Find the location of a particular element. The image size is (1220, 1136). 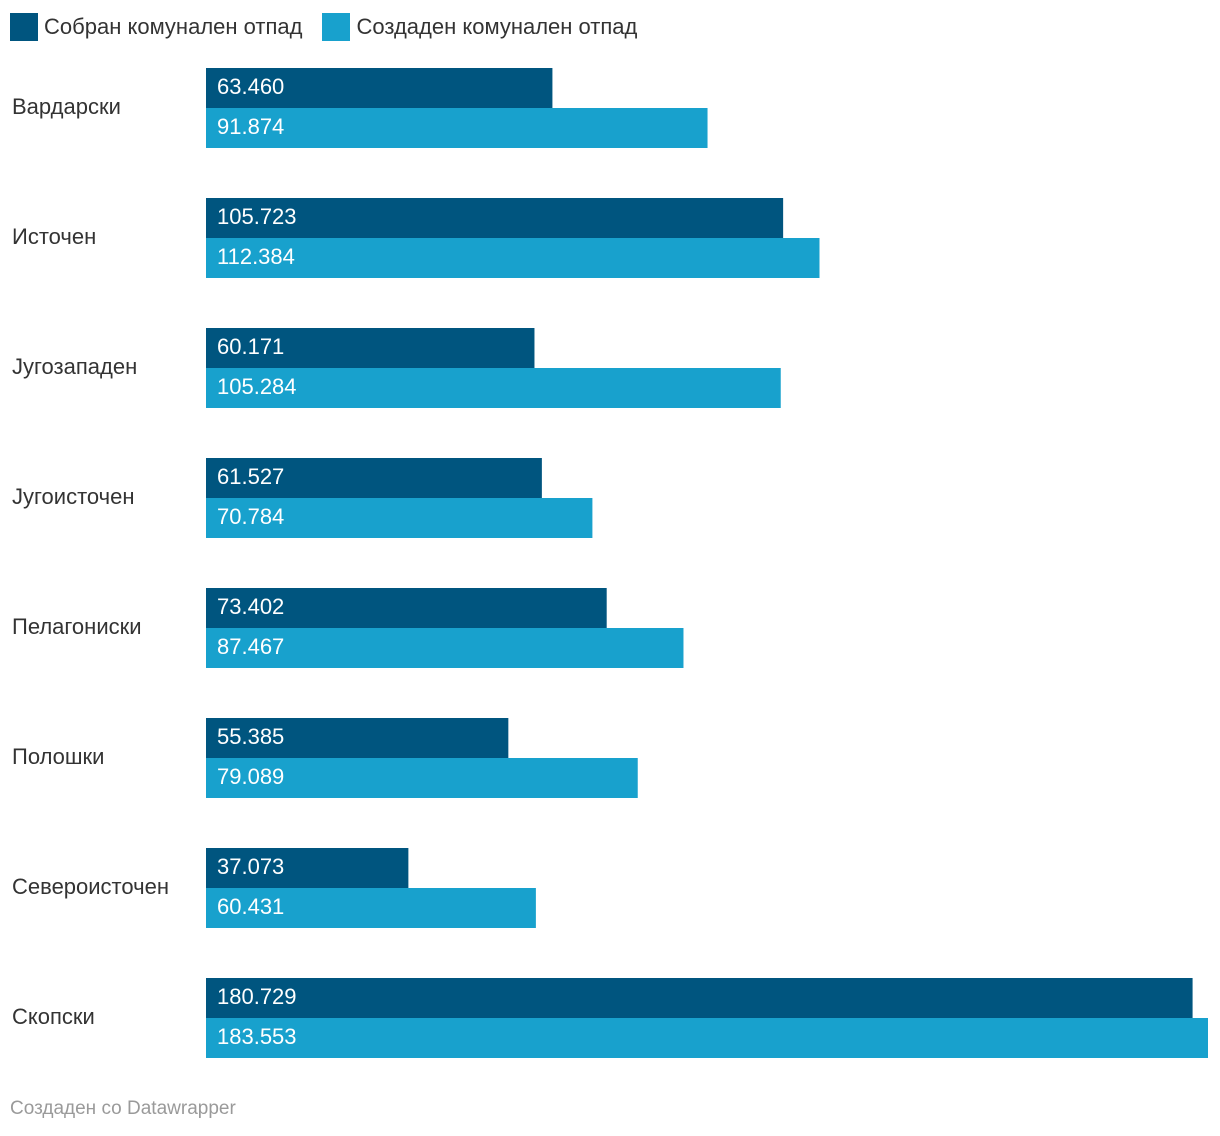

category-label: Југозападен is located at coordinates (74, 366).